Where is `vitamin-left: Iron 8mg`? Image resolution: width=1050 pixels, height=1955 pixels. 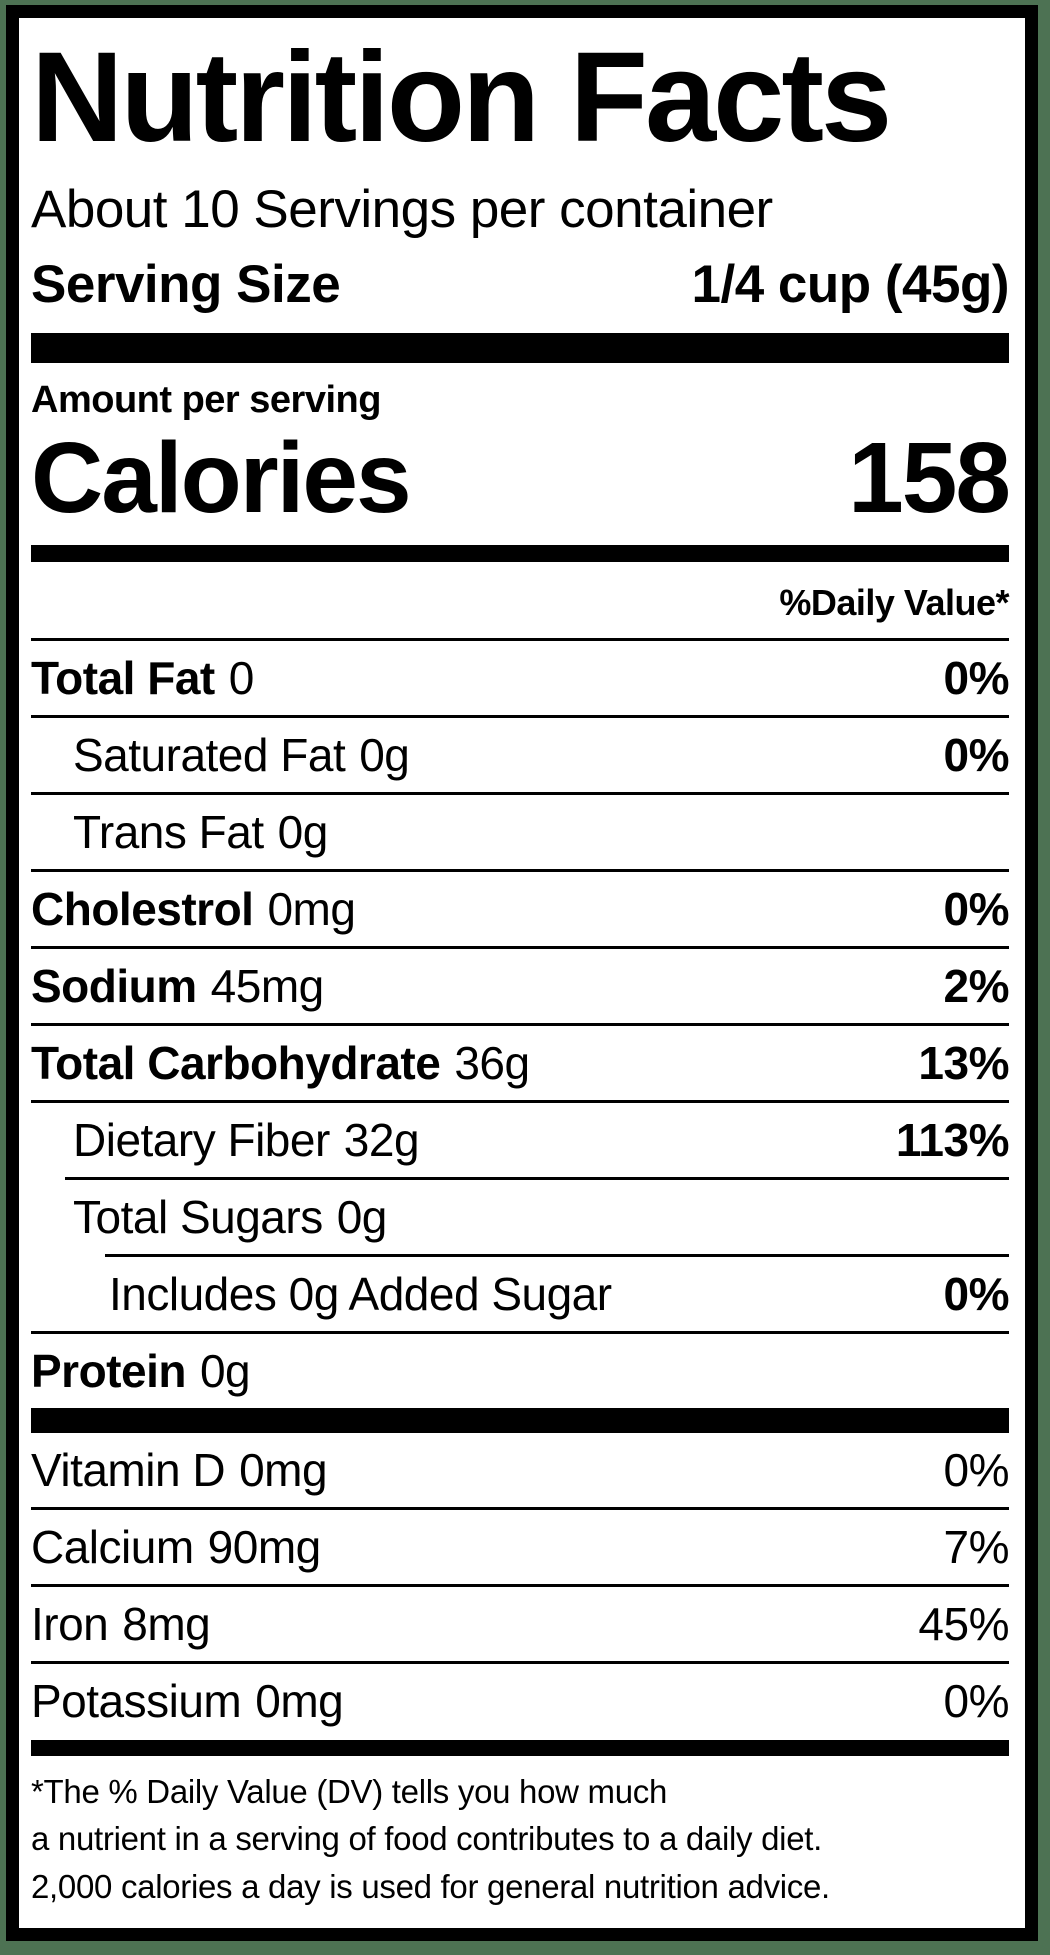
vitamin-left: Iron 8mg is located at coordinates (121, 1624).